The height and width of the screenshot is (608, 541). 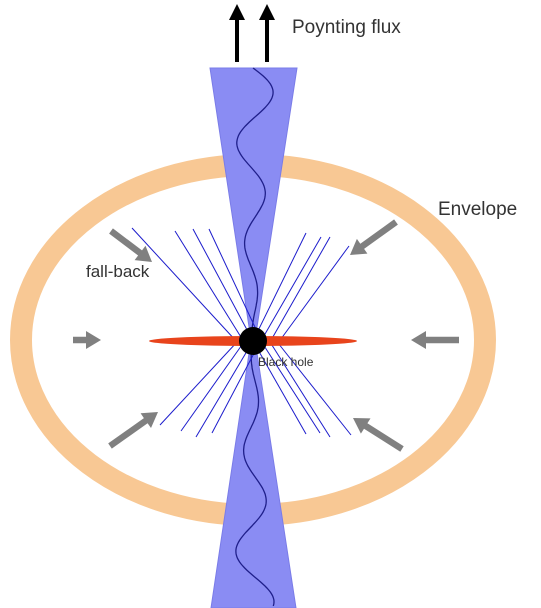 What do you see at coordinates (435, 340) in the screenshot?
I see `arrow-right` at bounding box center [435, 340].